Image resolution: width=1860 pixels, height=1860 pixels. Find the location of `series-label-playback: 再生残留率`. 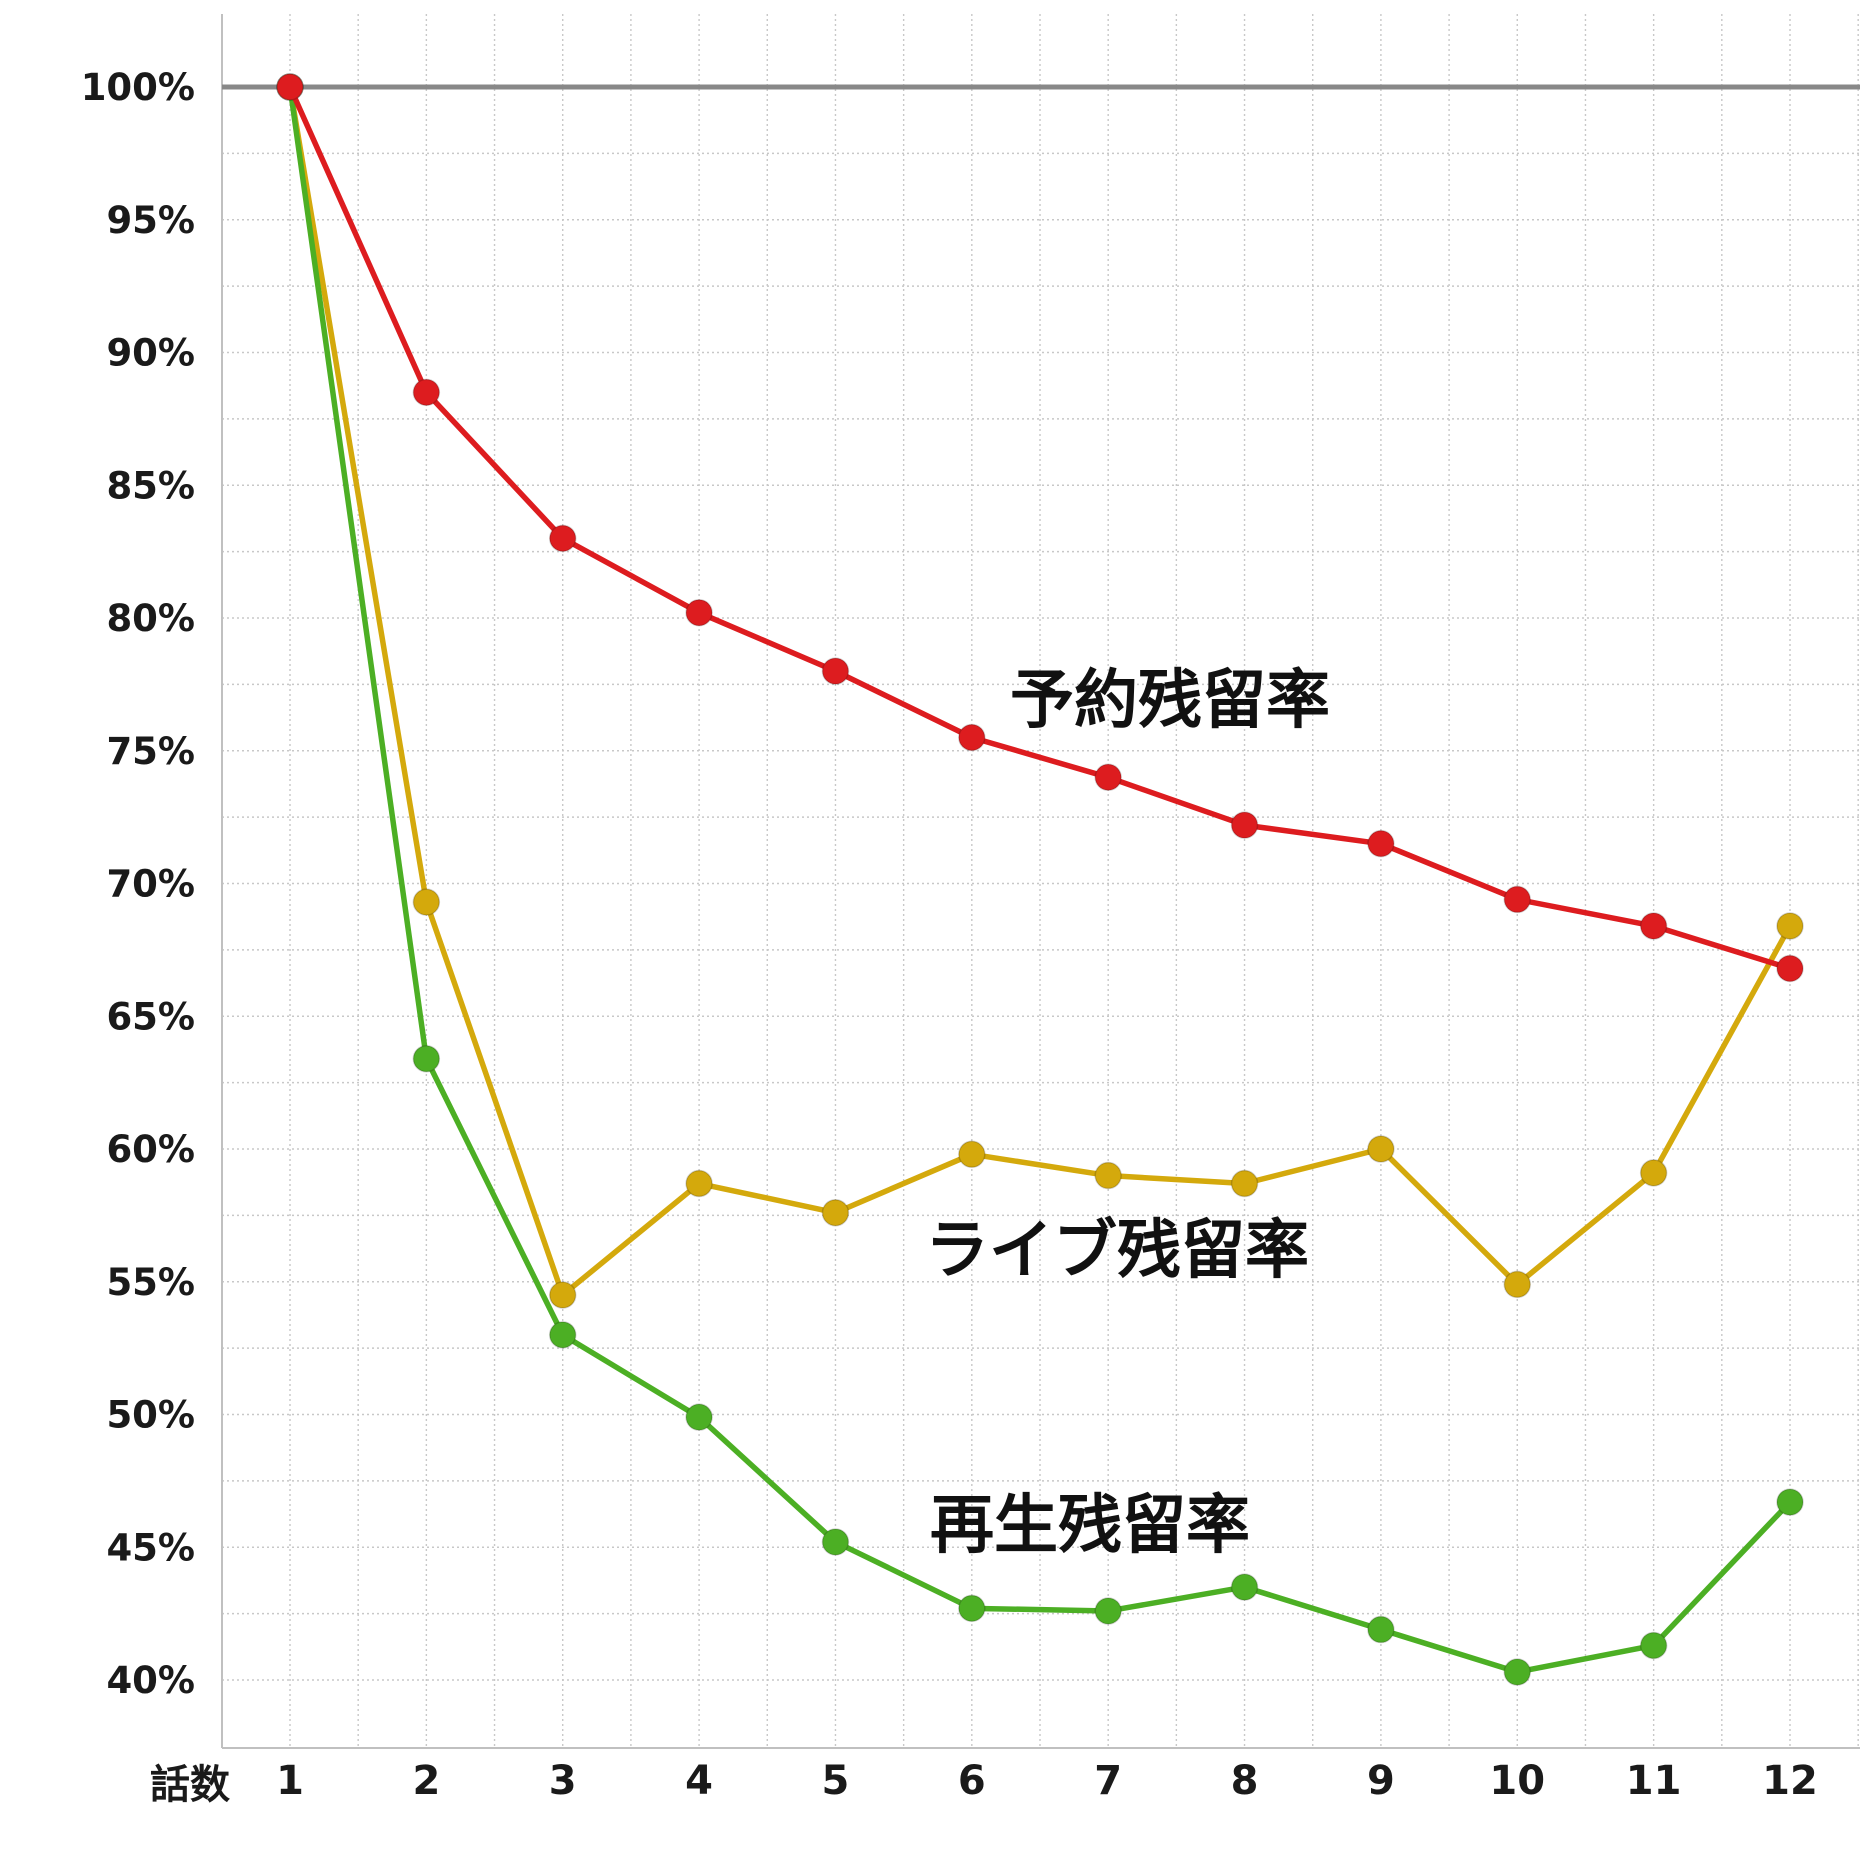

series-label-playback: 再生残留率 is located at coordinates (1090, 1526).